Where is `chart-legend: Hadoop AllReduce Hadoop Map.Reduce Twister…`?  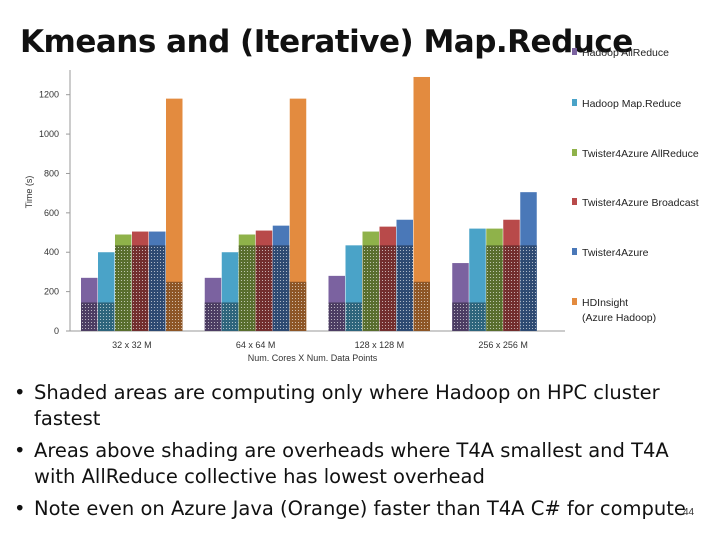 chart-legend: Hadoop AllReduce Hadoop Map.Reduce Twister… is located at coordinates (635, 185).